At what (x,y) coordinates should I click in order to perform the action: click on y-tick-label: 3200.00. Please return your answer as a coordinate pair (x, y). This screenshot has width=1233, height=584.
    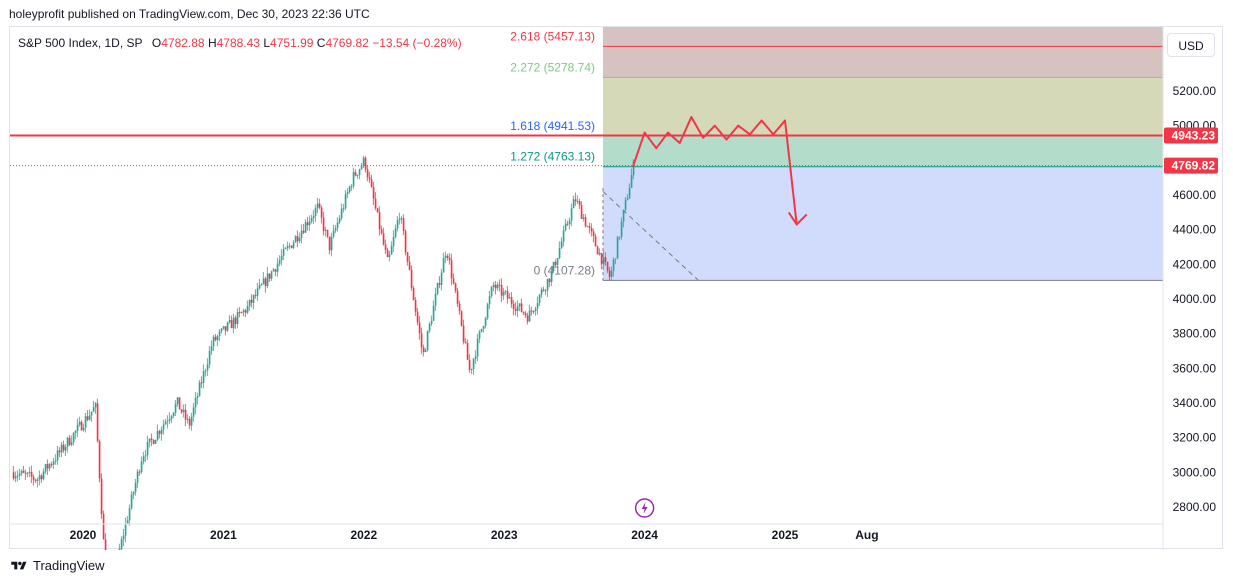
    Looking at the image, I should click on (1195, 438).